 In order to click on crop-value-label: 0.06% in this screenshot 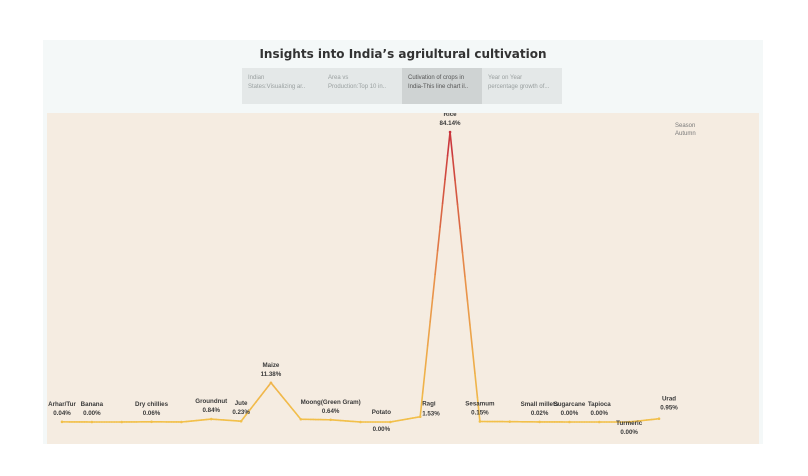, I will do `click(152, 413)`.